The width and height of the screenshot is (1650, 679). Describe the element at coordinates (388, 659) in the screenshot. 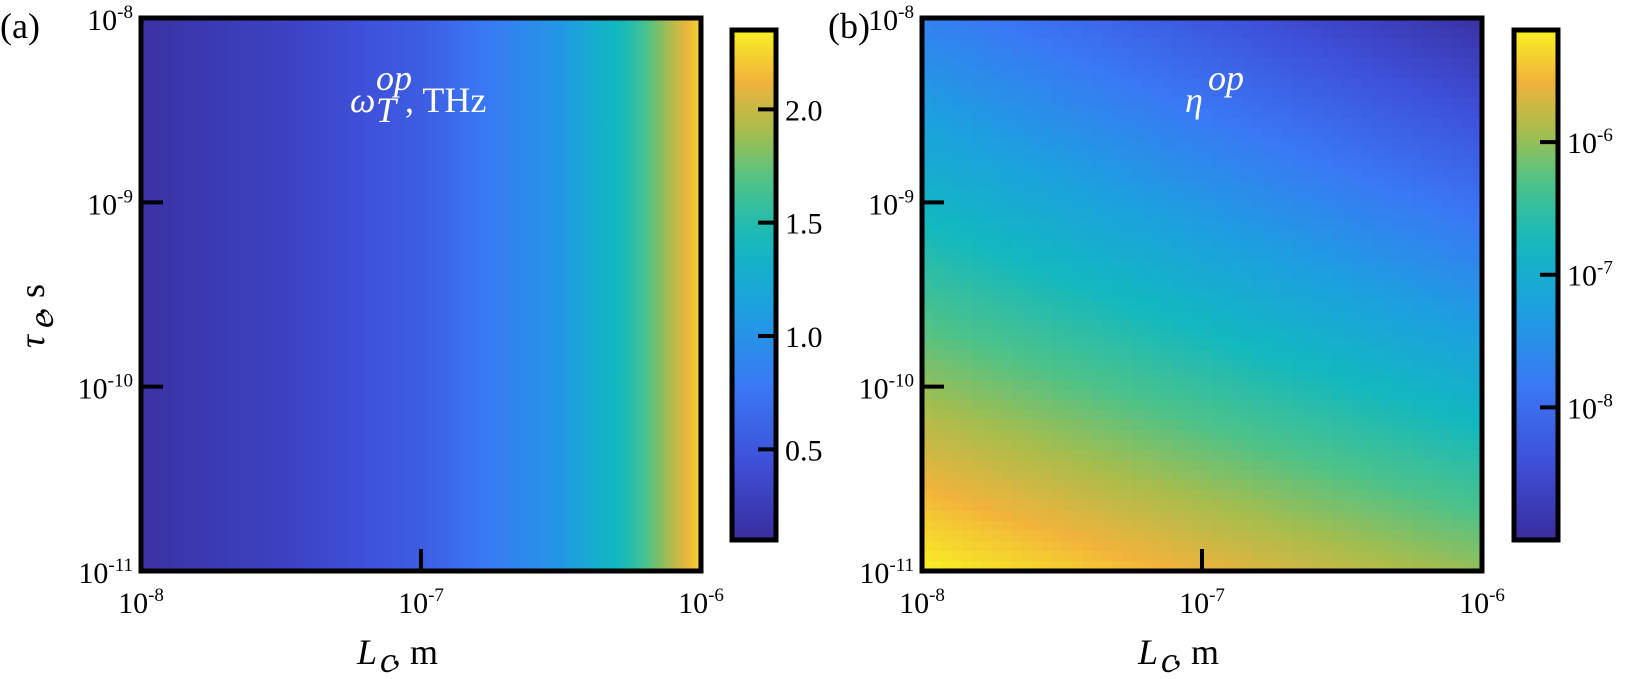

I see `x-sub-a: c` at that location.